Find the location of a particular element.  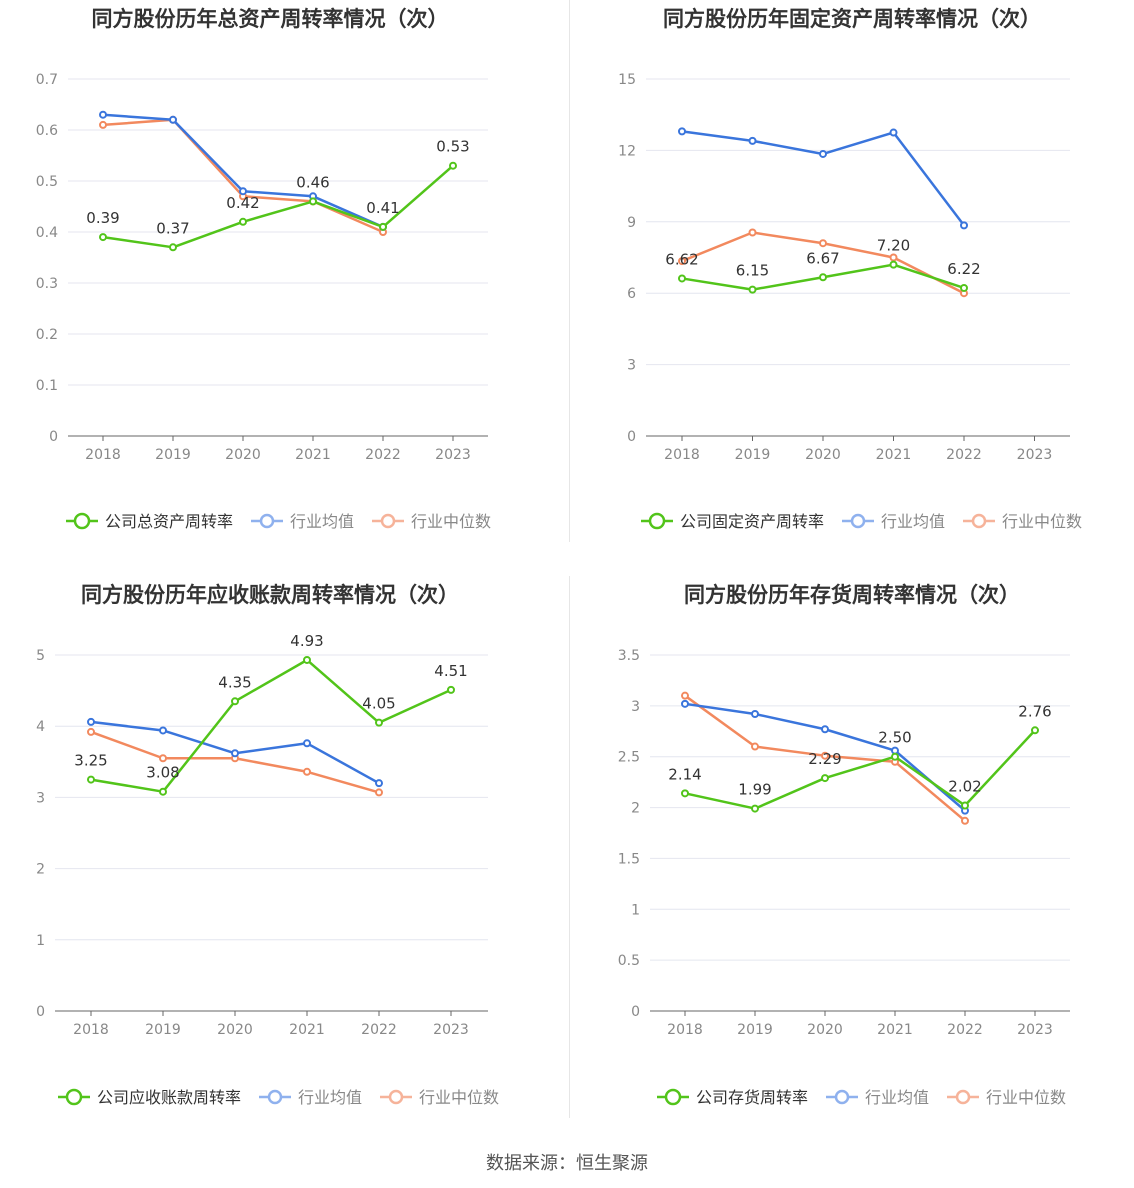

data-label: 0.53 is located at coordinates (452, 147).